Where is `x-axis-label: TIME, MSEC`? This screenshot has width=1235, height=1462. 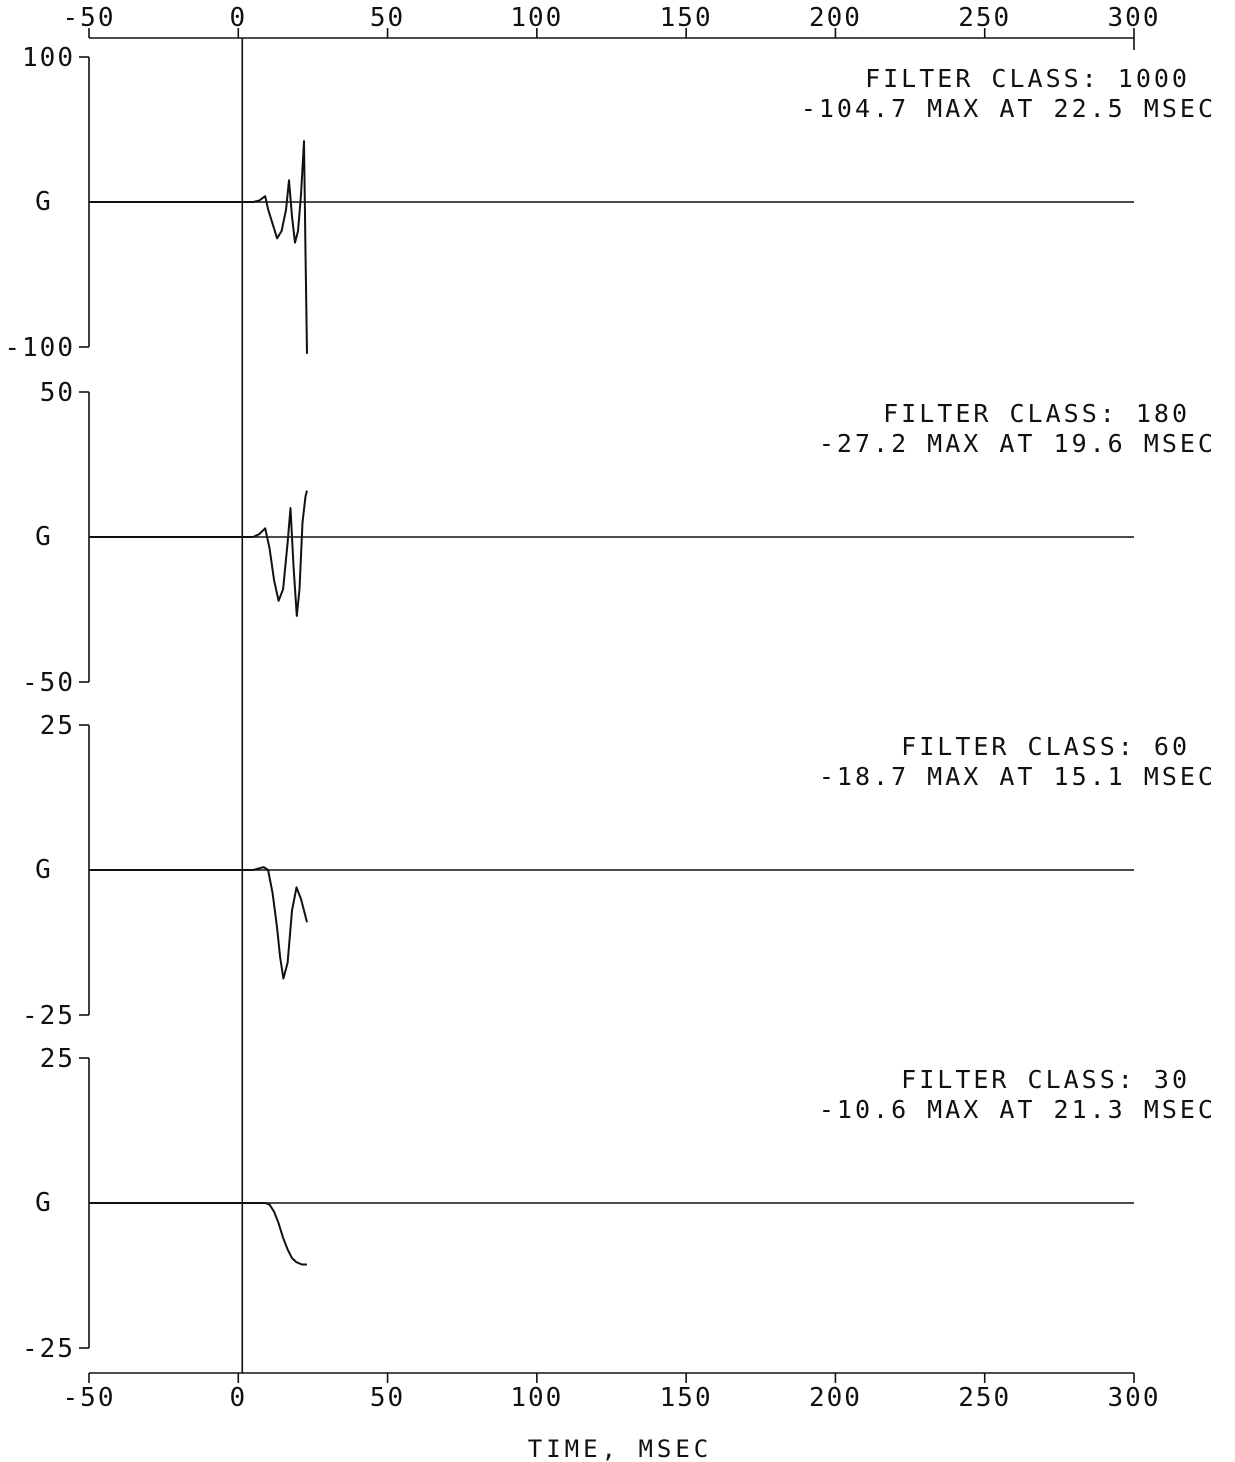
x-axis-label: TIME, MSEC is located at coordinates (620, 1448).